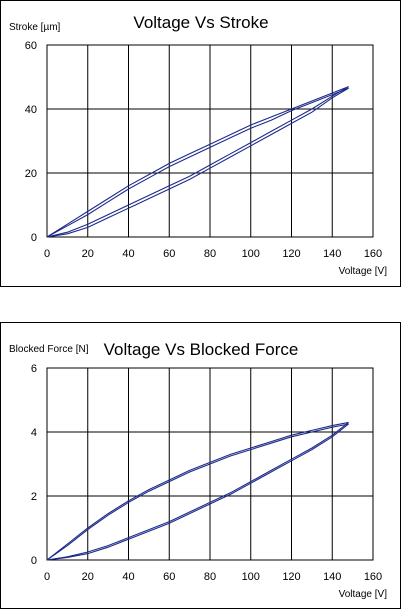 Image resolution: width=404 pixels, height=611 pixels. What do you see at coordinates (34, 433) in the screenshot?
I see `y-tick-label: 4` at bounding box center [34, 433].